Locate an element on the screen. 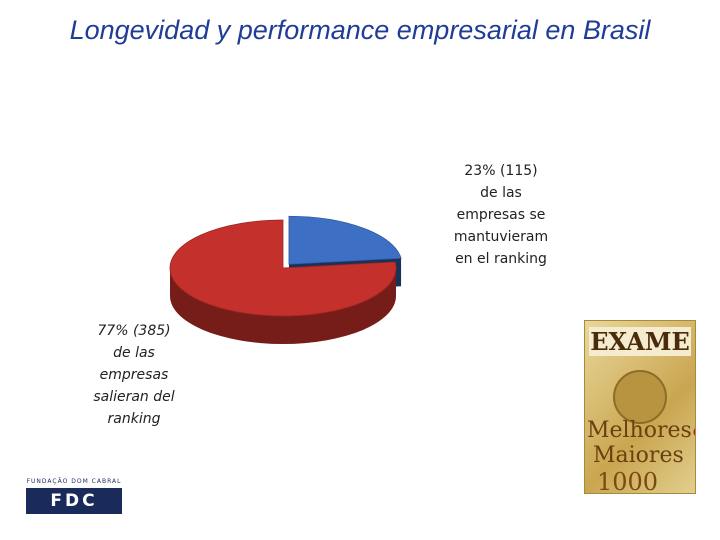 This screenshot has width=720, height=540. logo: FUNDAÇÃO DOM CABRAL FDC is located at coordinates (74, 496).